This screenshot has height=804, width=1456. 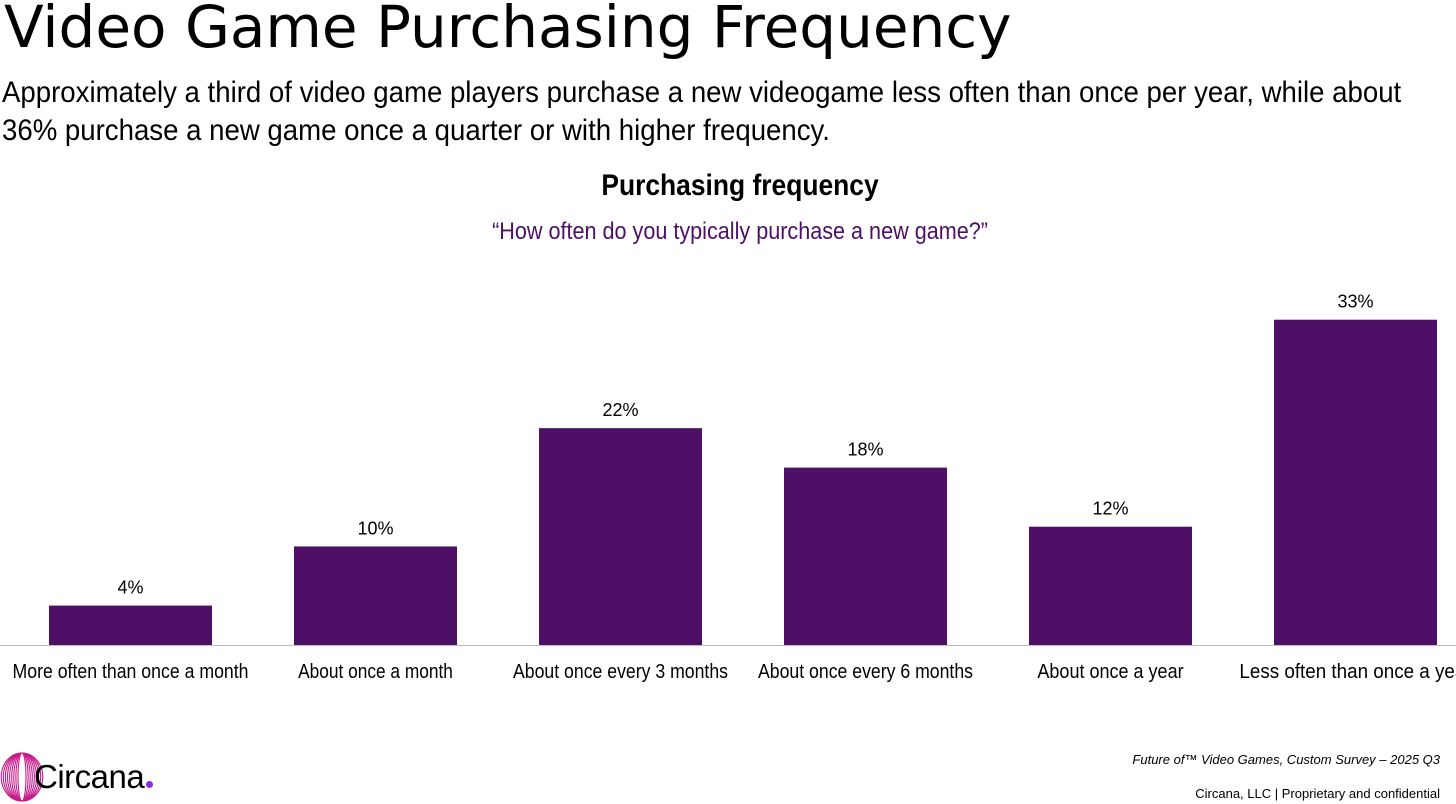 I want to click on logo-ring, so click(x=22, y=777).